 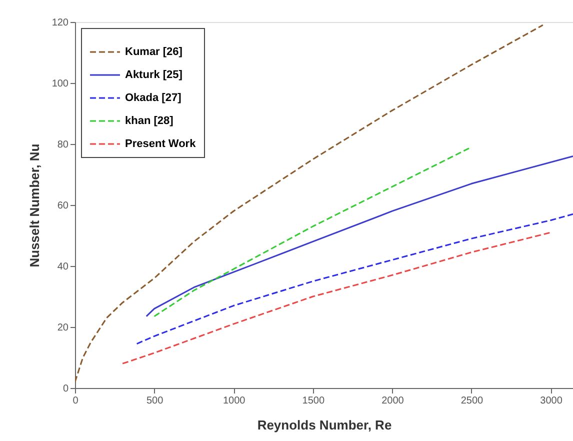 I want to click on y-tick-label: 60, so click(x=63, y=206).